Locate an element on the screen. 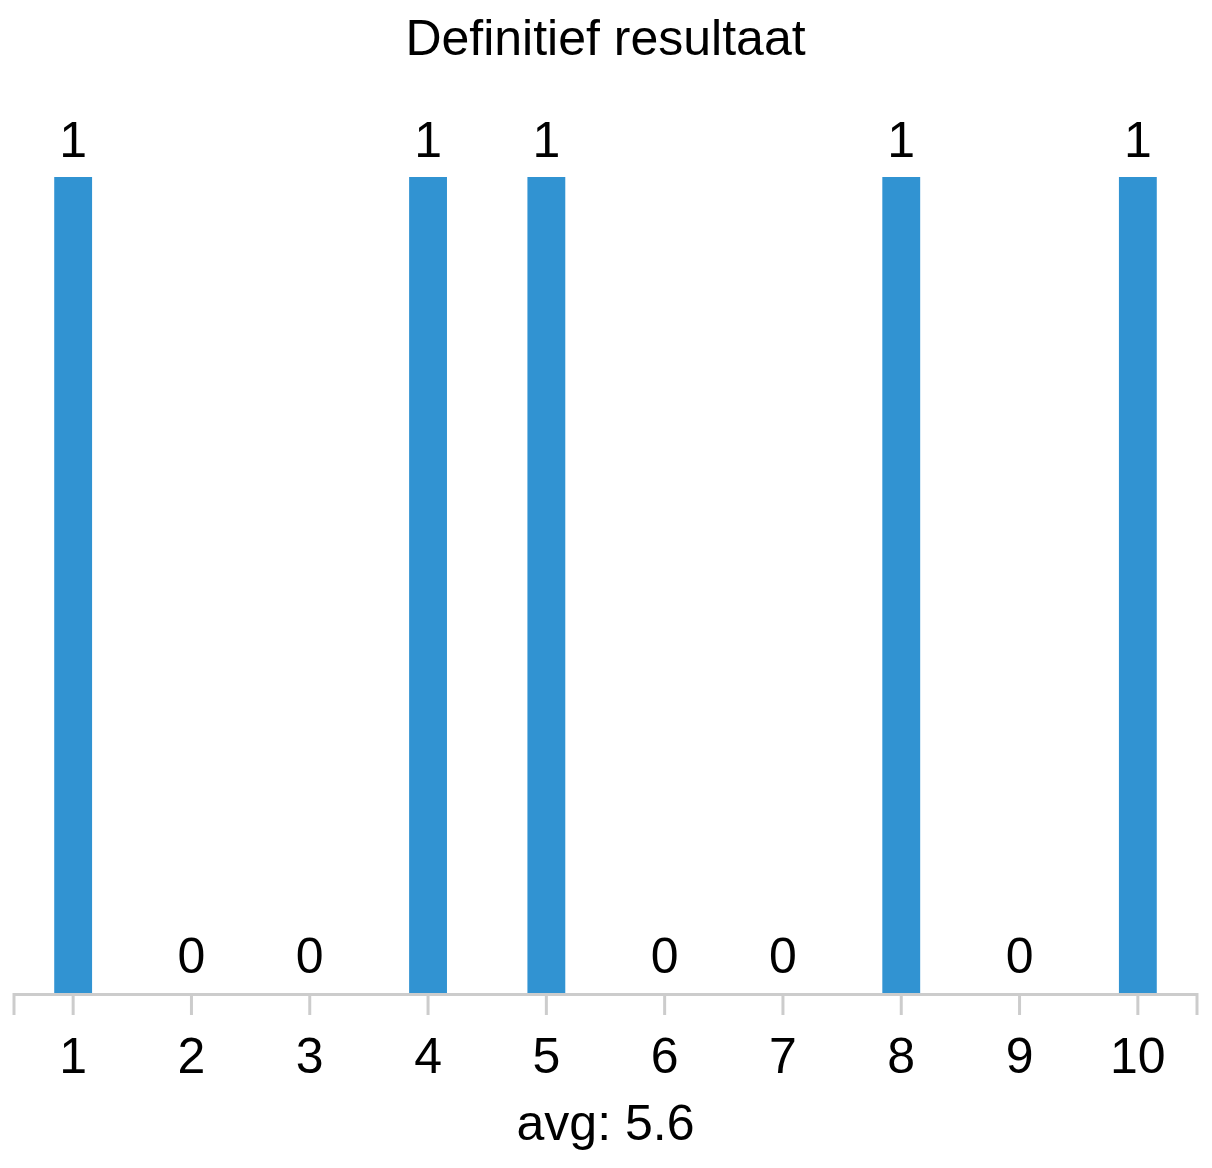 The width and height of the screenshot is (1212, 1168). x-tick-label: 8 is located at coordinates (901, 1056).